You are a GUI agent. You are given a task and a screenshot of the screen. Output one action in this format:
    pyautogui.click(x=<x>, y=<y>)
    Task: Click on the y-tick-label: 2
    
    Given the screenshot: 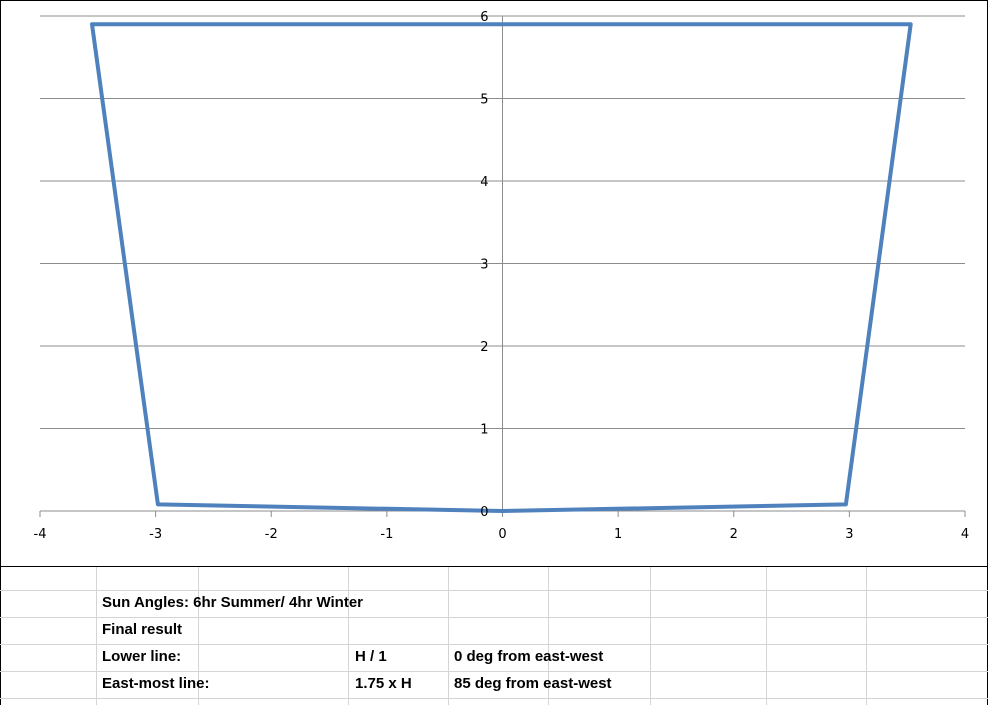 What is the action you would take?
    pyautogui.click(x=484, y=347)
    